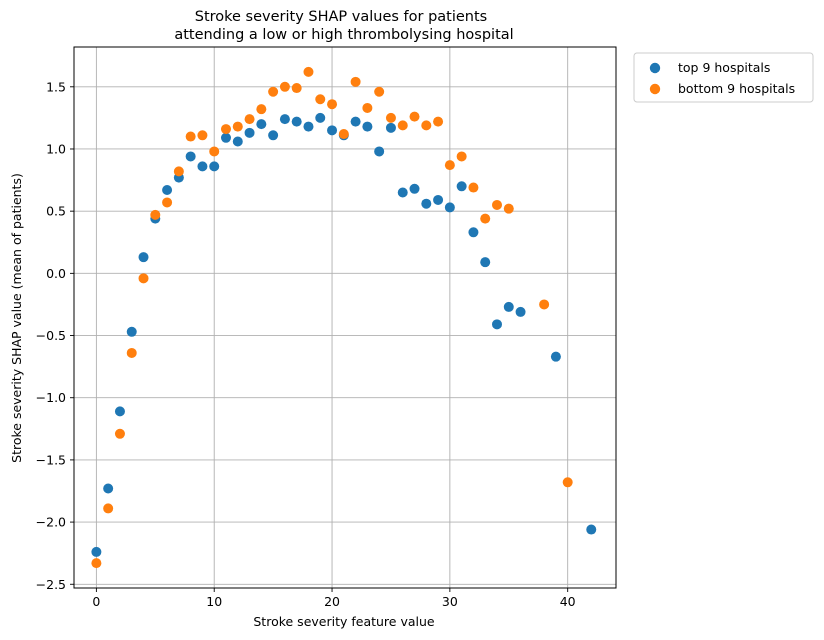 Image resolution: width=824 pixels, height=640 pixels. I want to click on x-tick-label: 40, so click(568, 601).